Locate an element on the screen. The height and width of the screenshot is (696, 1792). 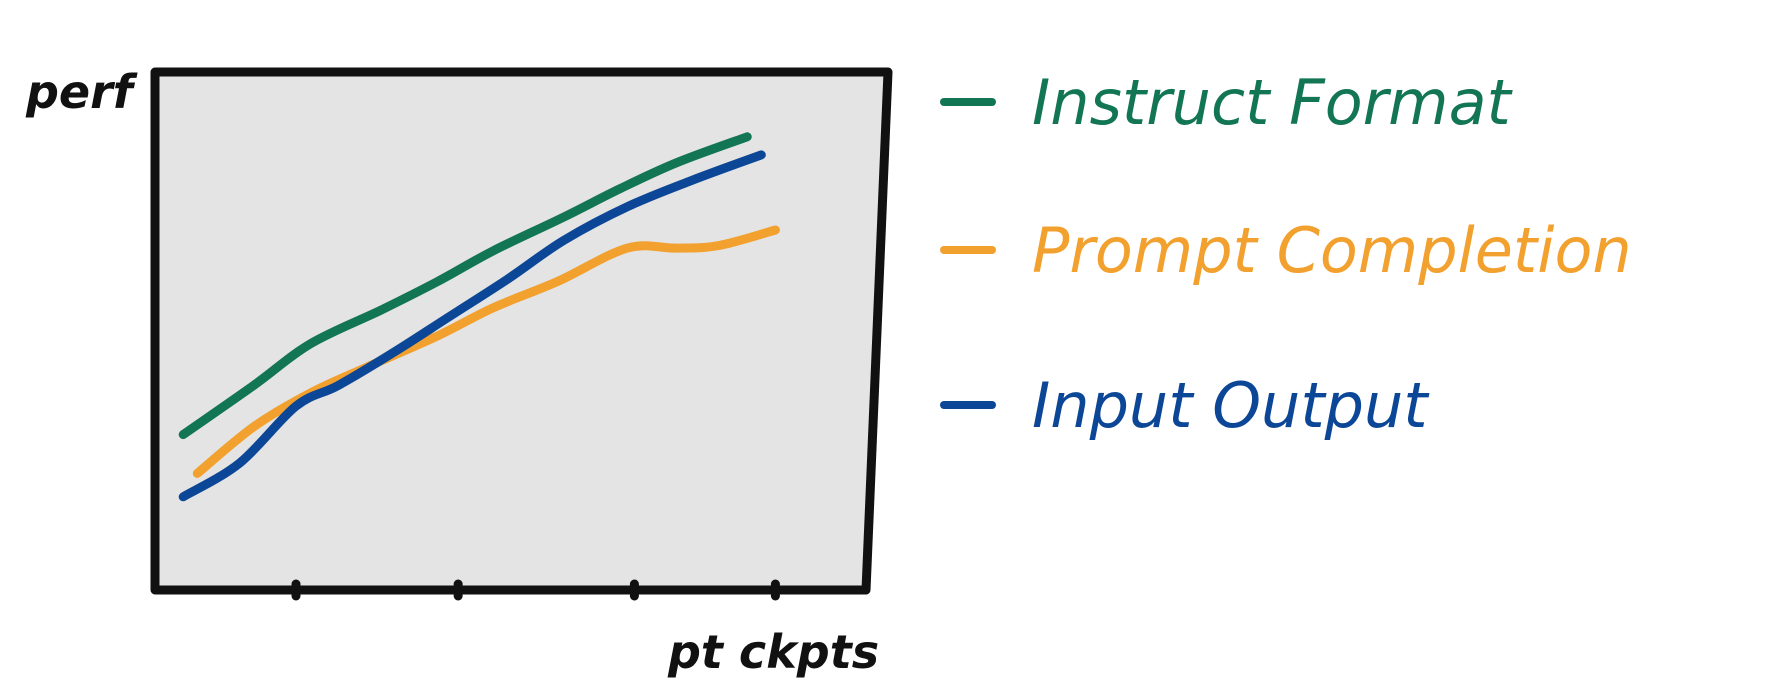
y-axis-label: perf is located at coordinates (81, 92).